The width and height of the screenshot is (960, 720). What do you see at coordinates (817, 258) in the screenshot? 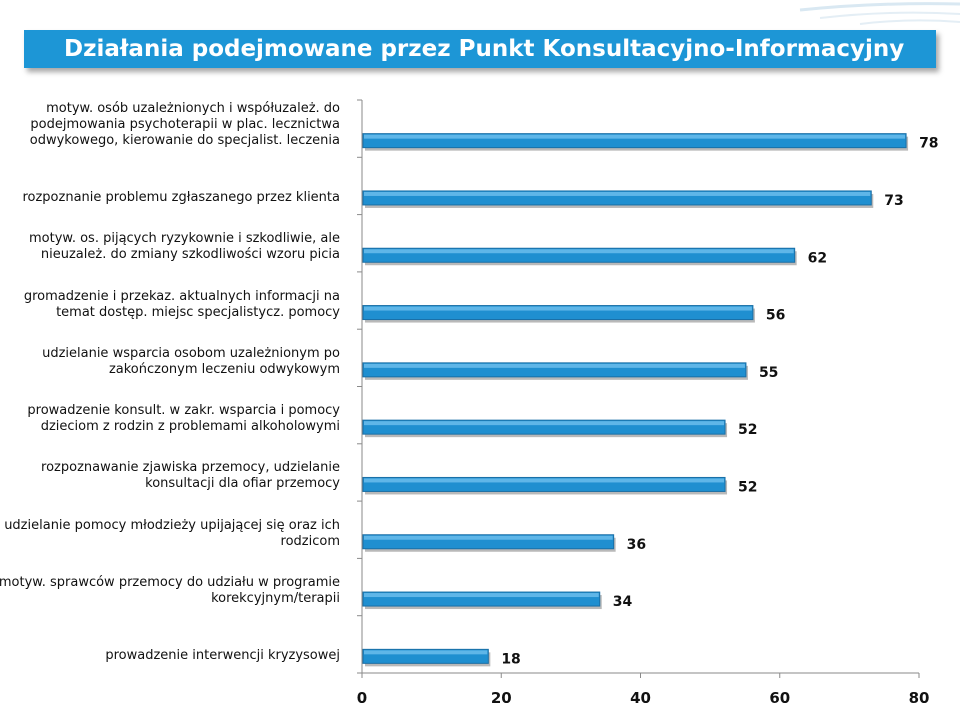
I see `data-label: 62` at bounding box center [817, 258].